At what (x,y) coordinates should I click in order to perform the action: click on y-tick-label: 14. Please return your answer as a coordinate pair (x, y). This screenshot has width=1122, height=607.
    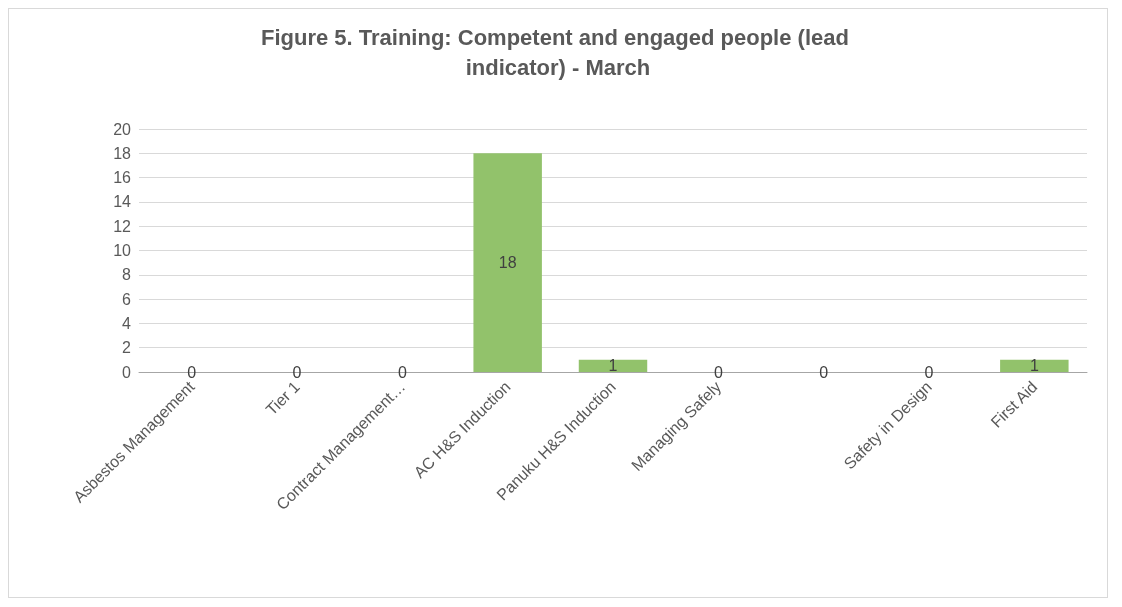
    Looking at the image, I should click on (122, 202).